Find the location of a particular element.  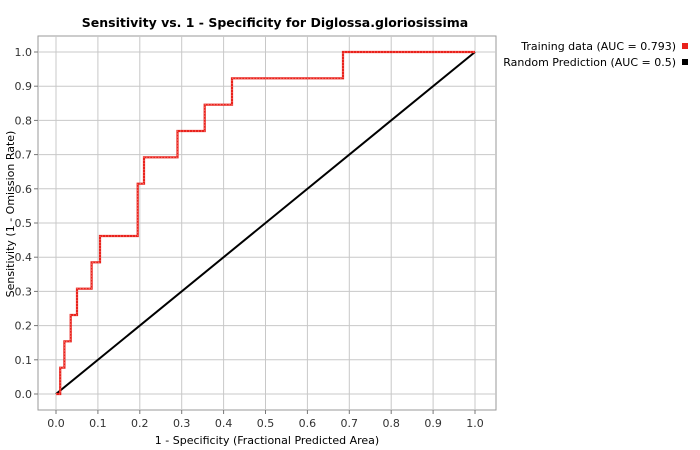

y-tick-label: 0.9 is located at coordinates (24, 86).